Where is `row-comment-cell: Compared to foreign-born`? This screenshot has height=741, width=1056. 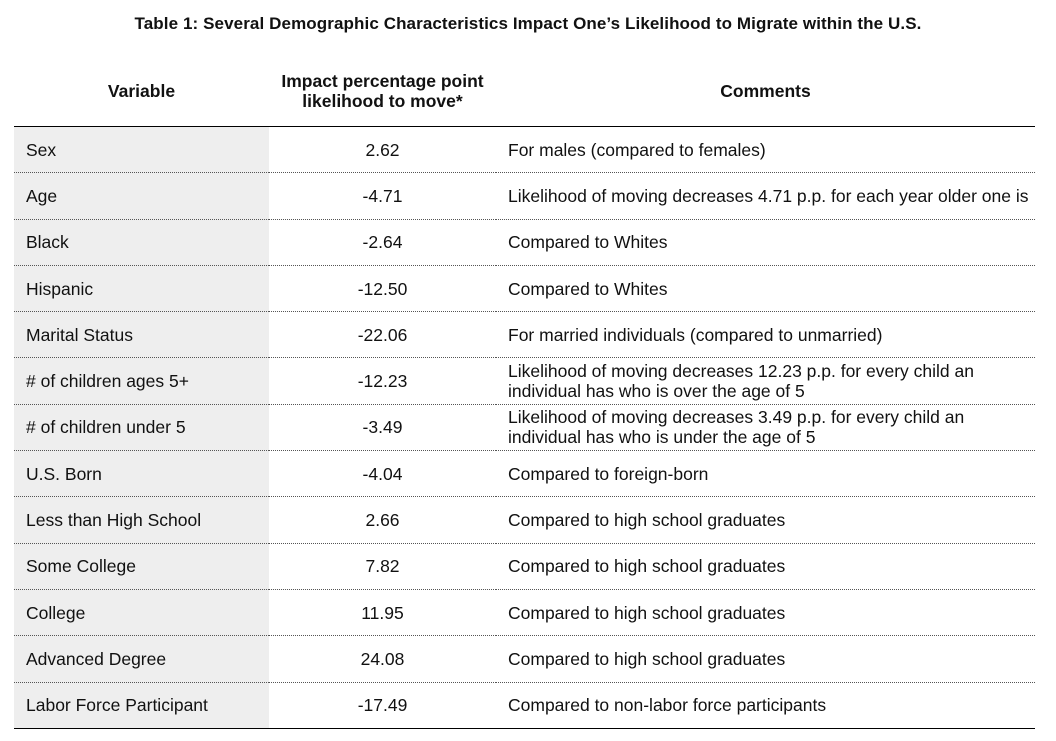
row-comment-cell: Compared to foreign-born is located at coordinates (765, 474).